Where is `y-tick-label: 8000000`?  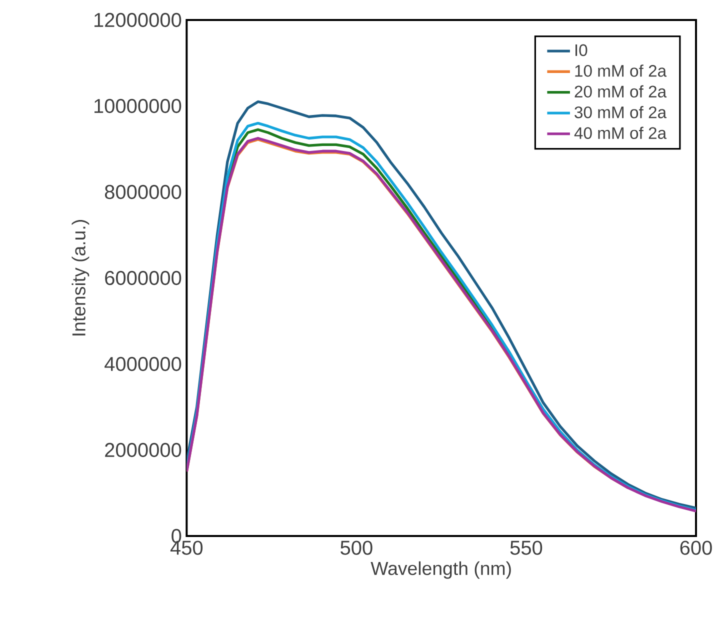
y-tick-label: 8000000 is located at coordinates (143, 192).